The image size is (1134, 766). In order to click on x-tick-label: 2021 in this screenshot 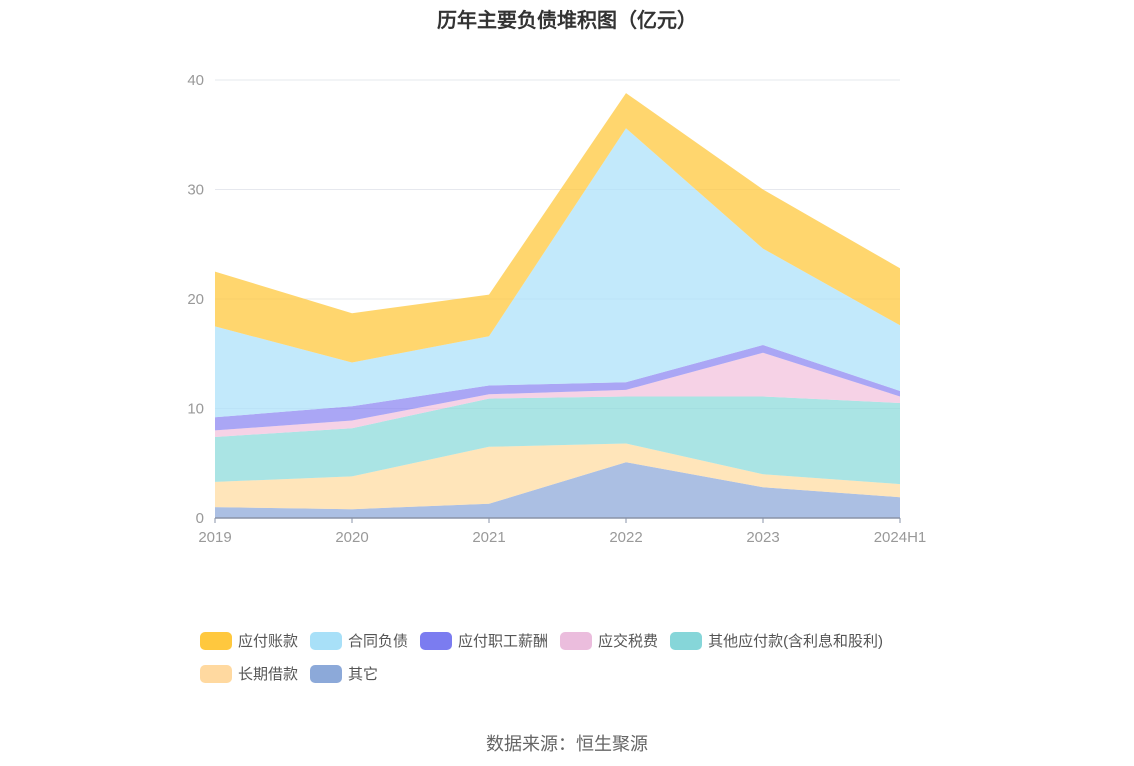, I will do `click(488, 537)`.